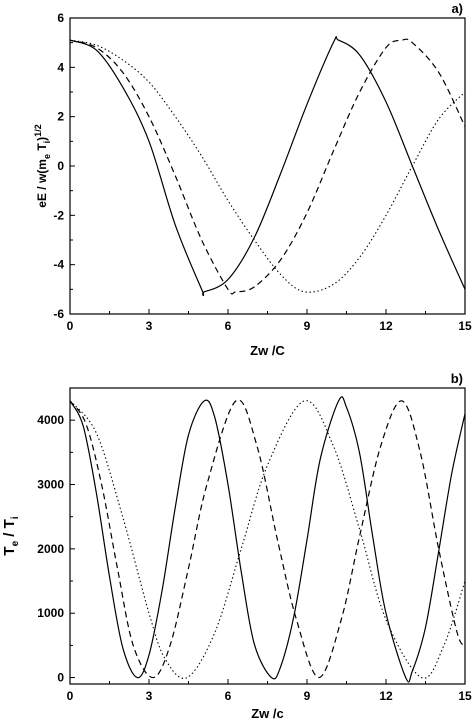  What do you see at coordinates (50, 420) in the screenshot?
I see `panel-b-y-tick-label: 4000` at bounding box center [50, 420].